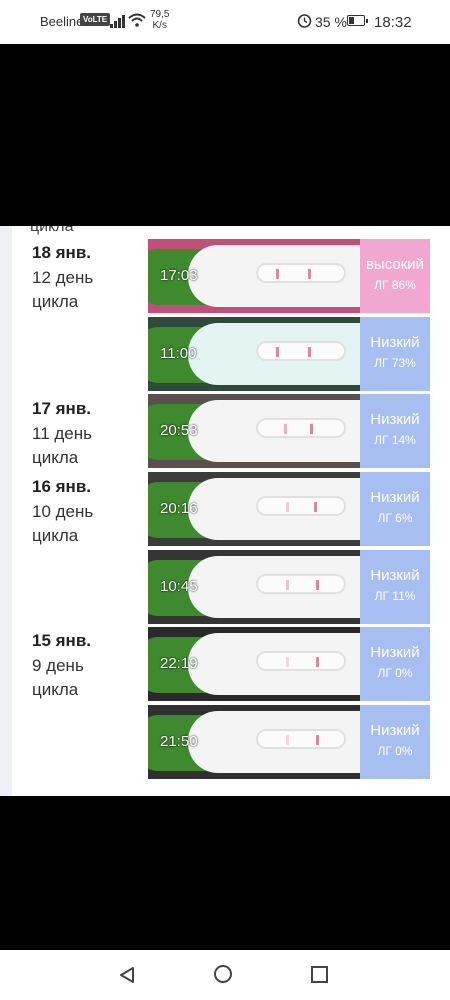 The image size is (450, 1000). I want to click on day-entry: 16 янв. 10 день цикла, so click(77, 512).